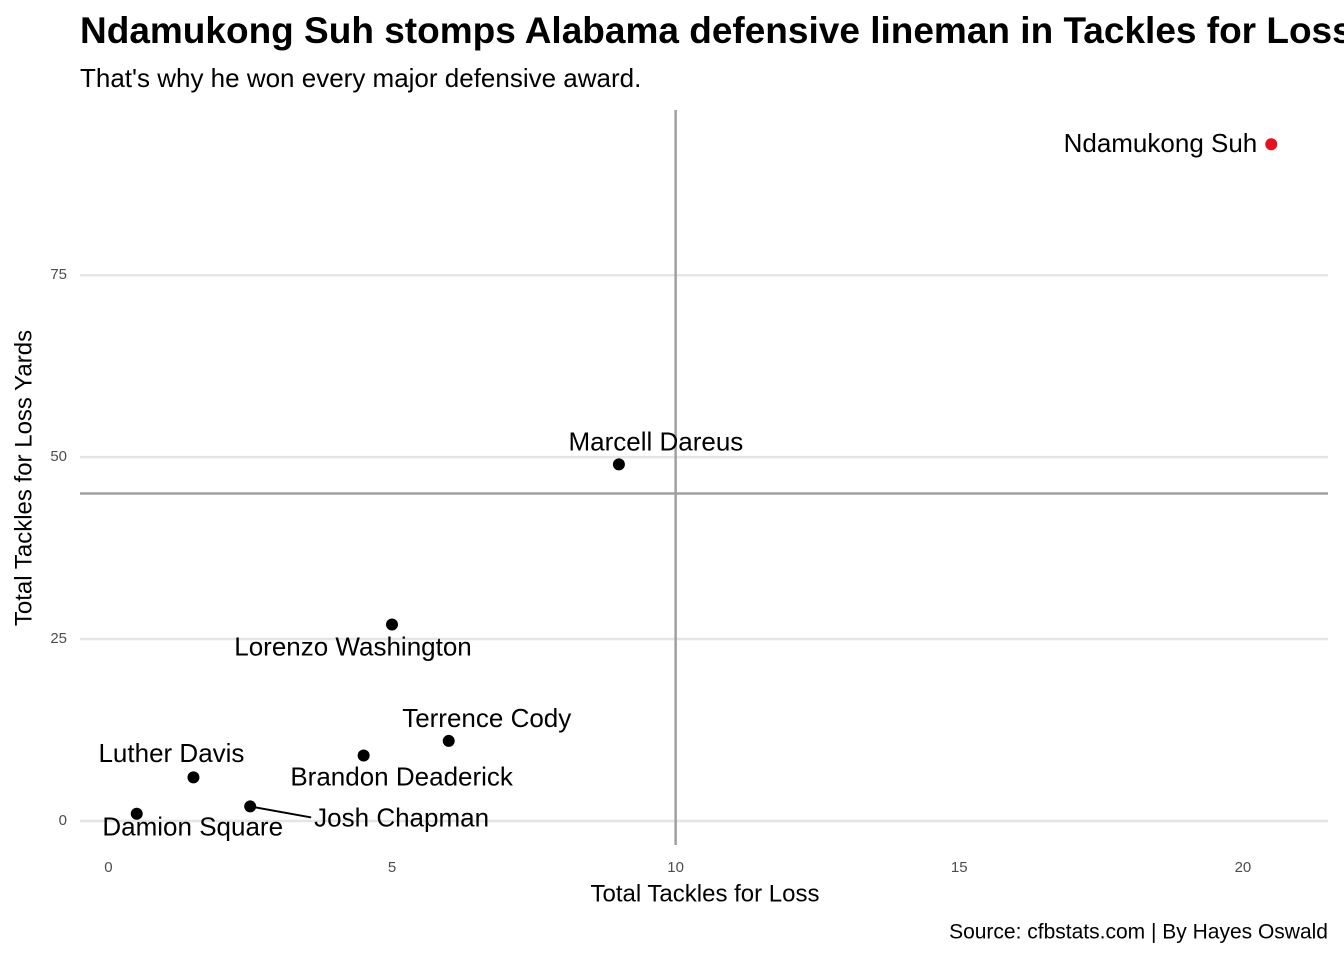  I want to click on point-label: Luther Davis, so click(171, 753).